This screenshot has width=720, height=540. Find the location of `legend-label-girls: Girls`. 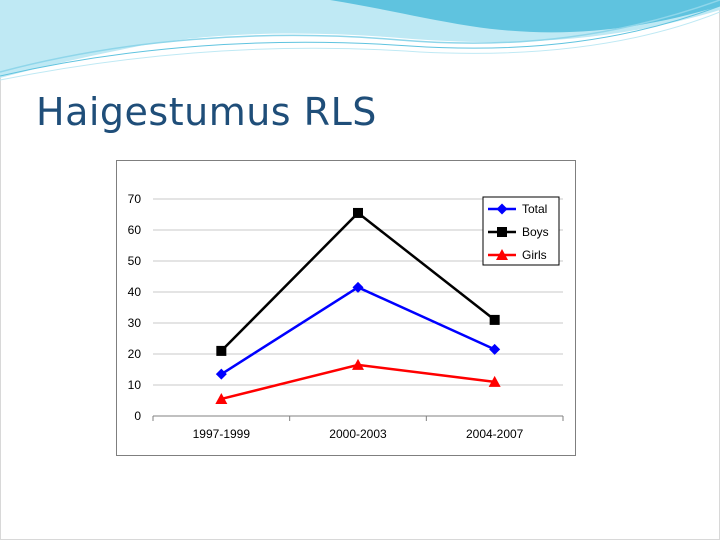

legend-label-girls: Girls is located at coordinates (534, 255).